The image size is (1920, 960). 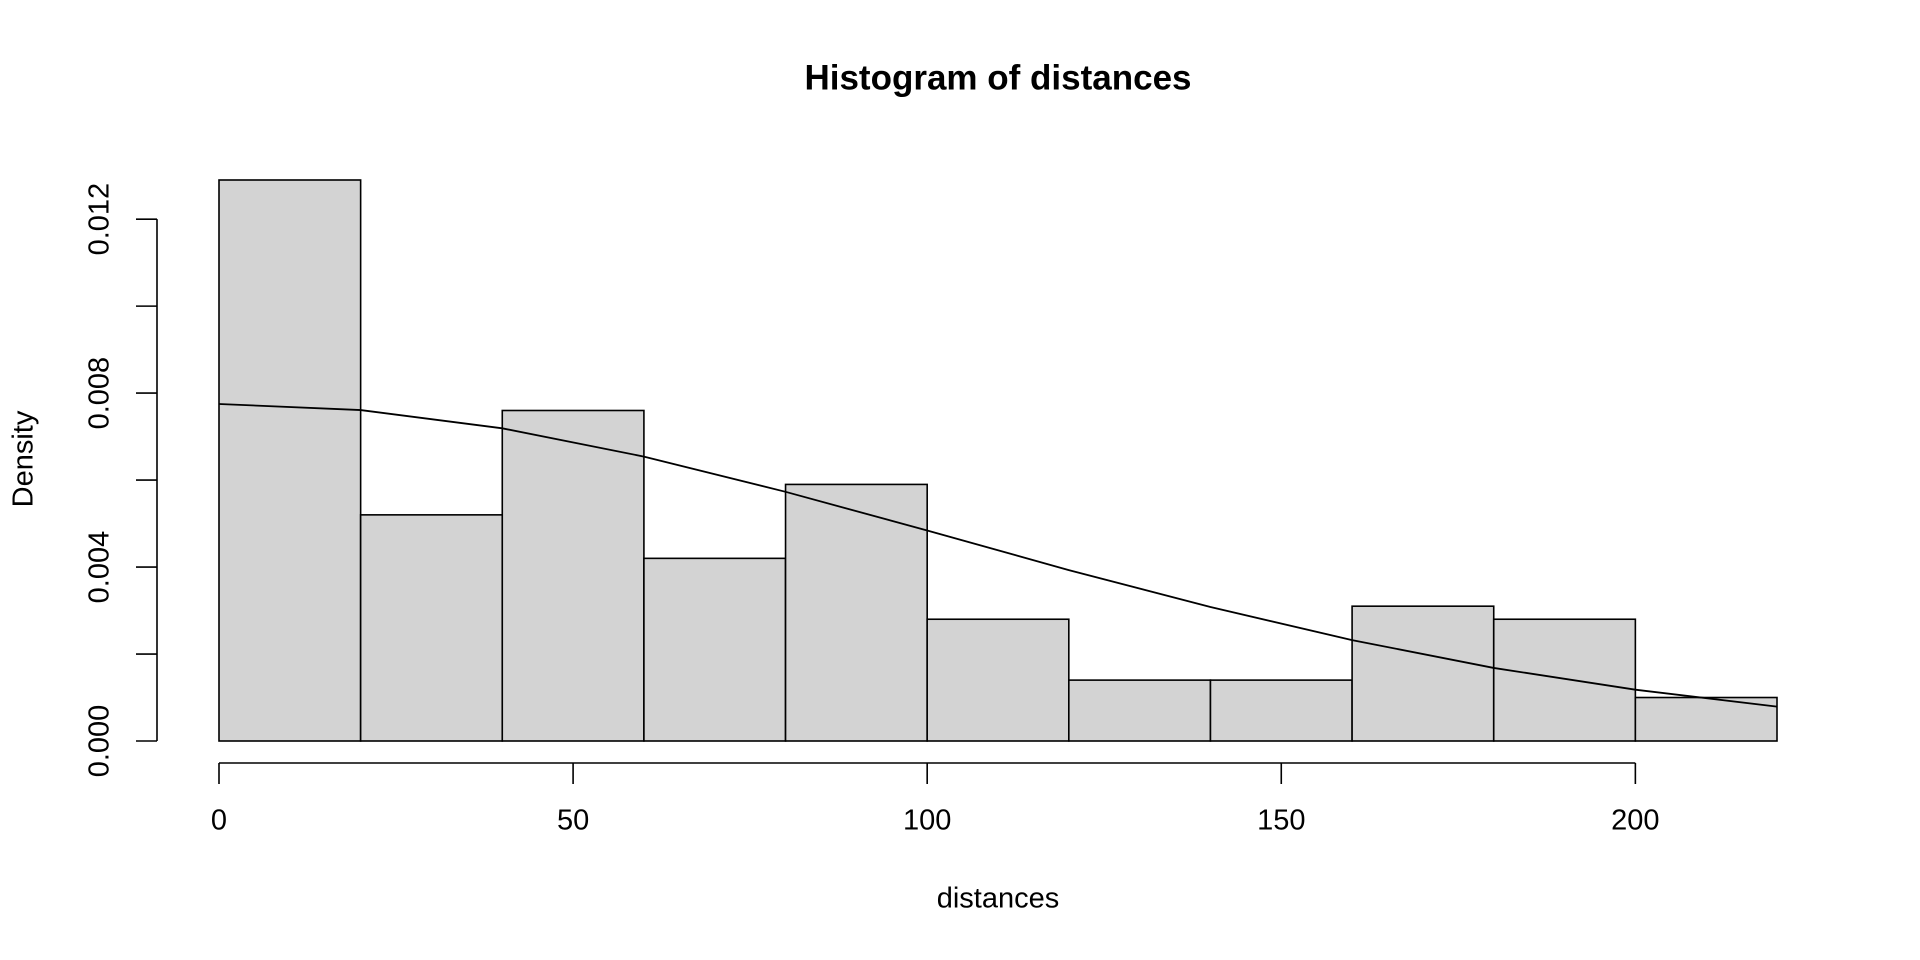 I want to click on x-tick-label: 0, so click(x=219, y=821).